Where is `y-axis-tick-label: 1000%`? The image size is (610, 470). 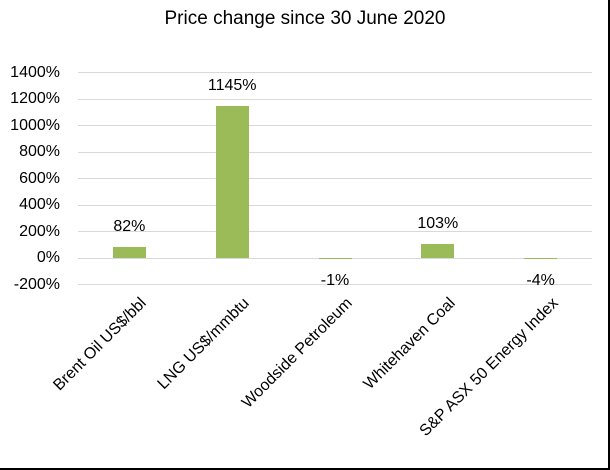
y-axis-tick-label: 1000% is located at coordinates (35, 125).